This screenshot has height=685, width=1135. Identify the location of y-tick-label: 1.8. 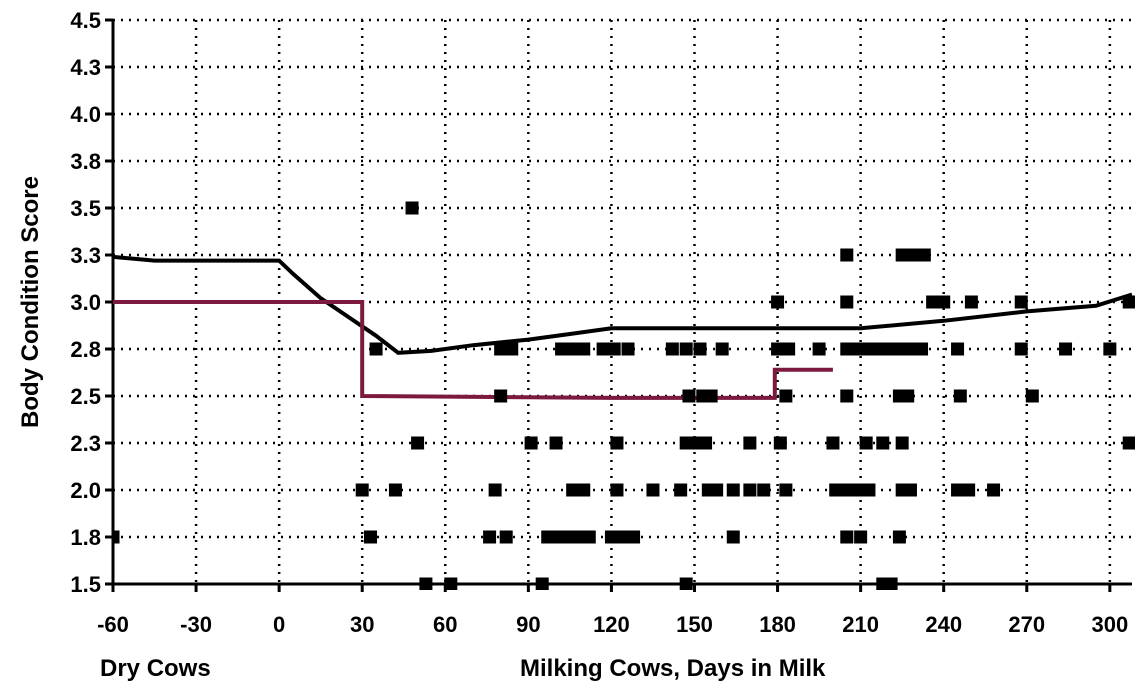
(85, 537).